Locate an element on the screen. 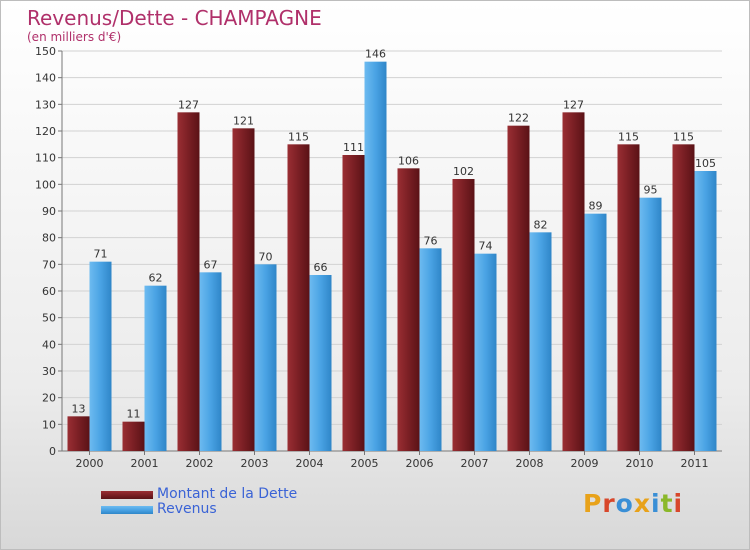 This screenshot has width=750, height=550. bar-debt-value-label: 111 is located at coordinates (353, 147).